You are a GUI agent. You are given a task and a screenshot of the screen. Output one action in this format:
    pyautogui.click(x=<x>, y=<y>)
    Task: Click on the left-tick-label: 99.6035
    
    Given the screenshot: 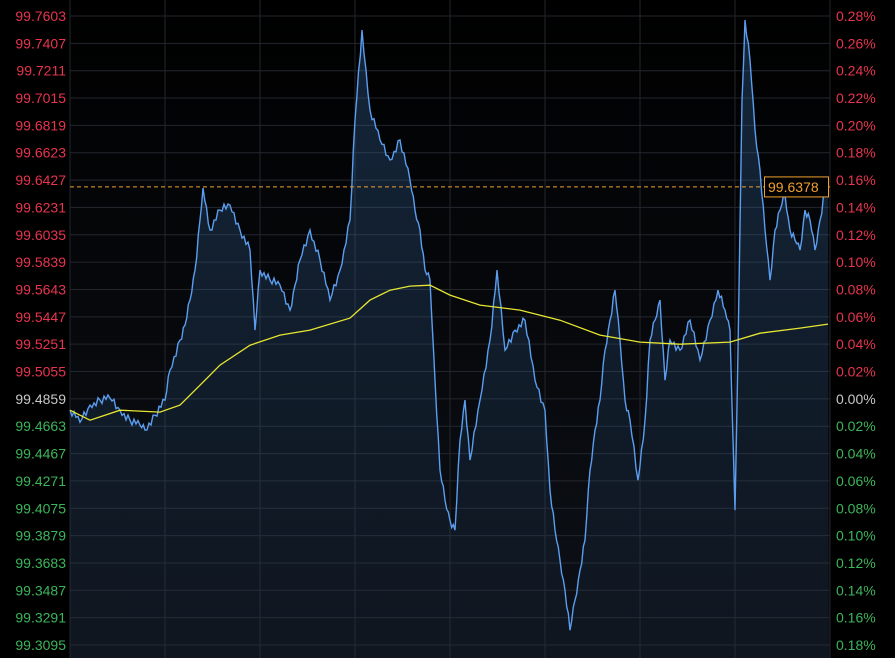 What is the action you would take?
    pyautogui.click(x=40, y=235)
    